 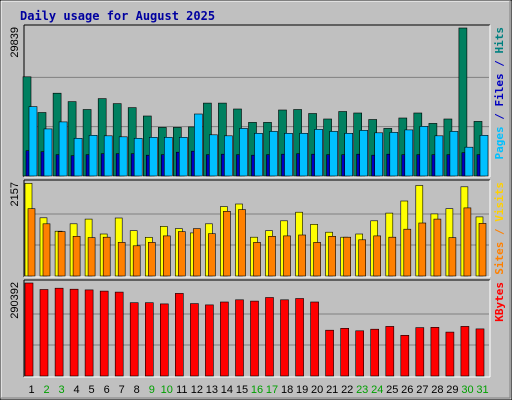 I want to click on x-tick-label: 19, so click(x=302, y=390).